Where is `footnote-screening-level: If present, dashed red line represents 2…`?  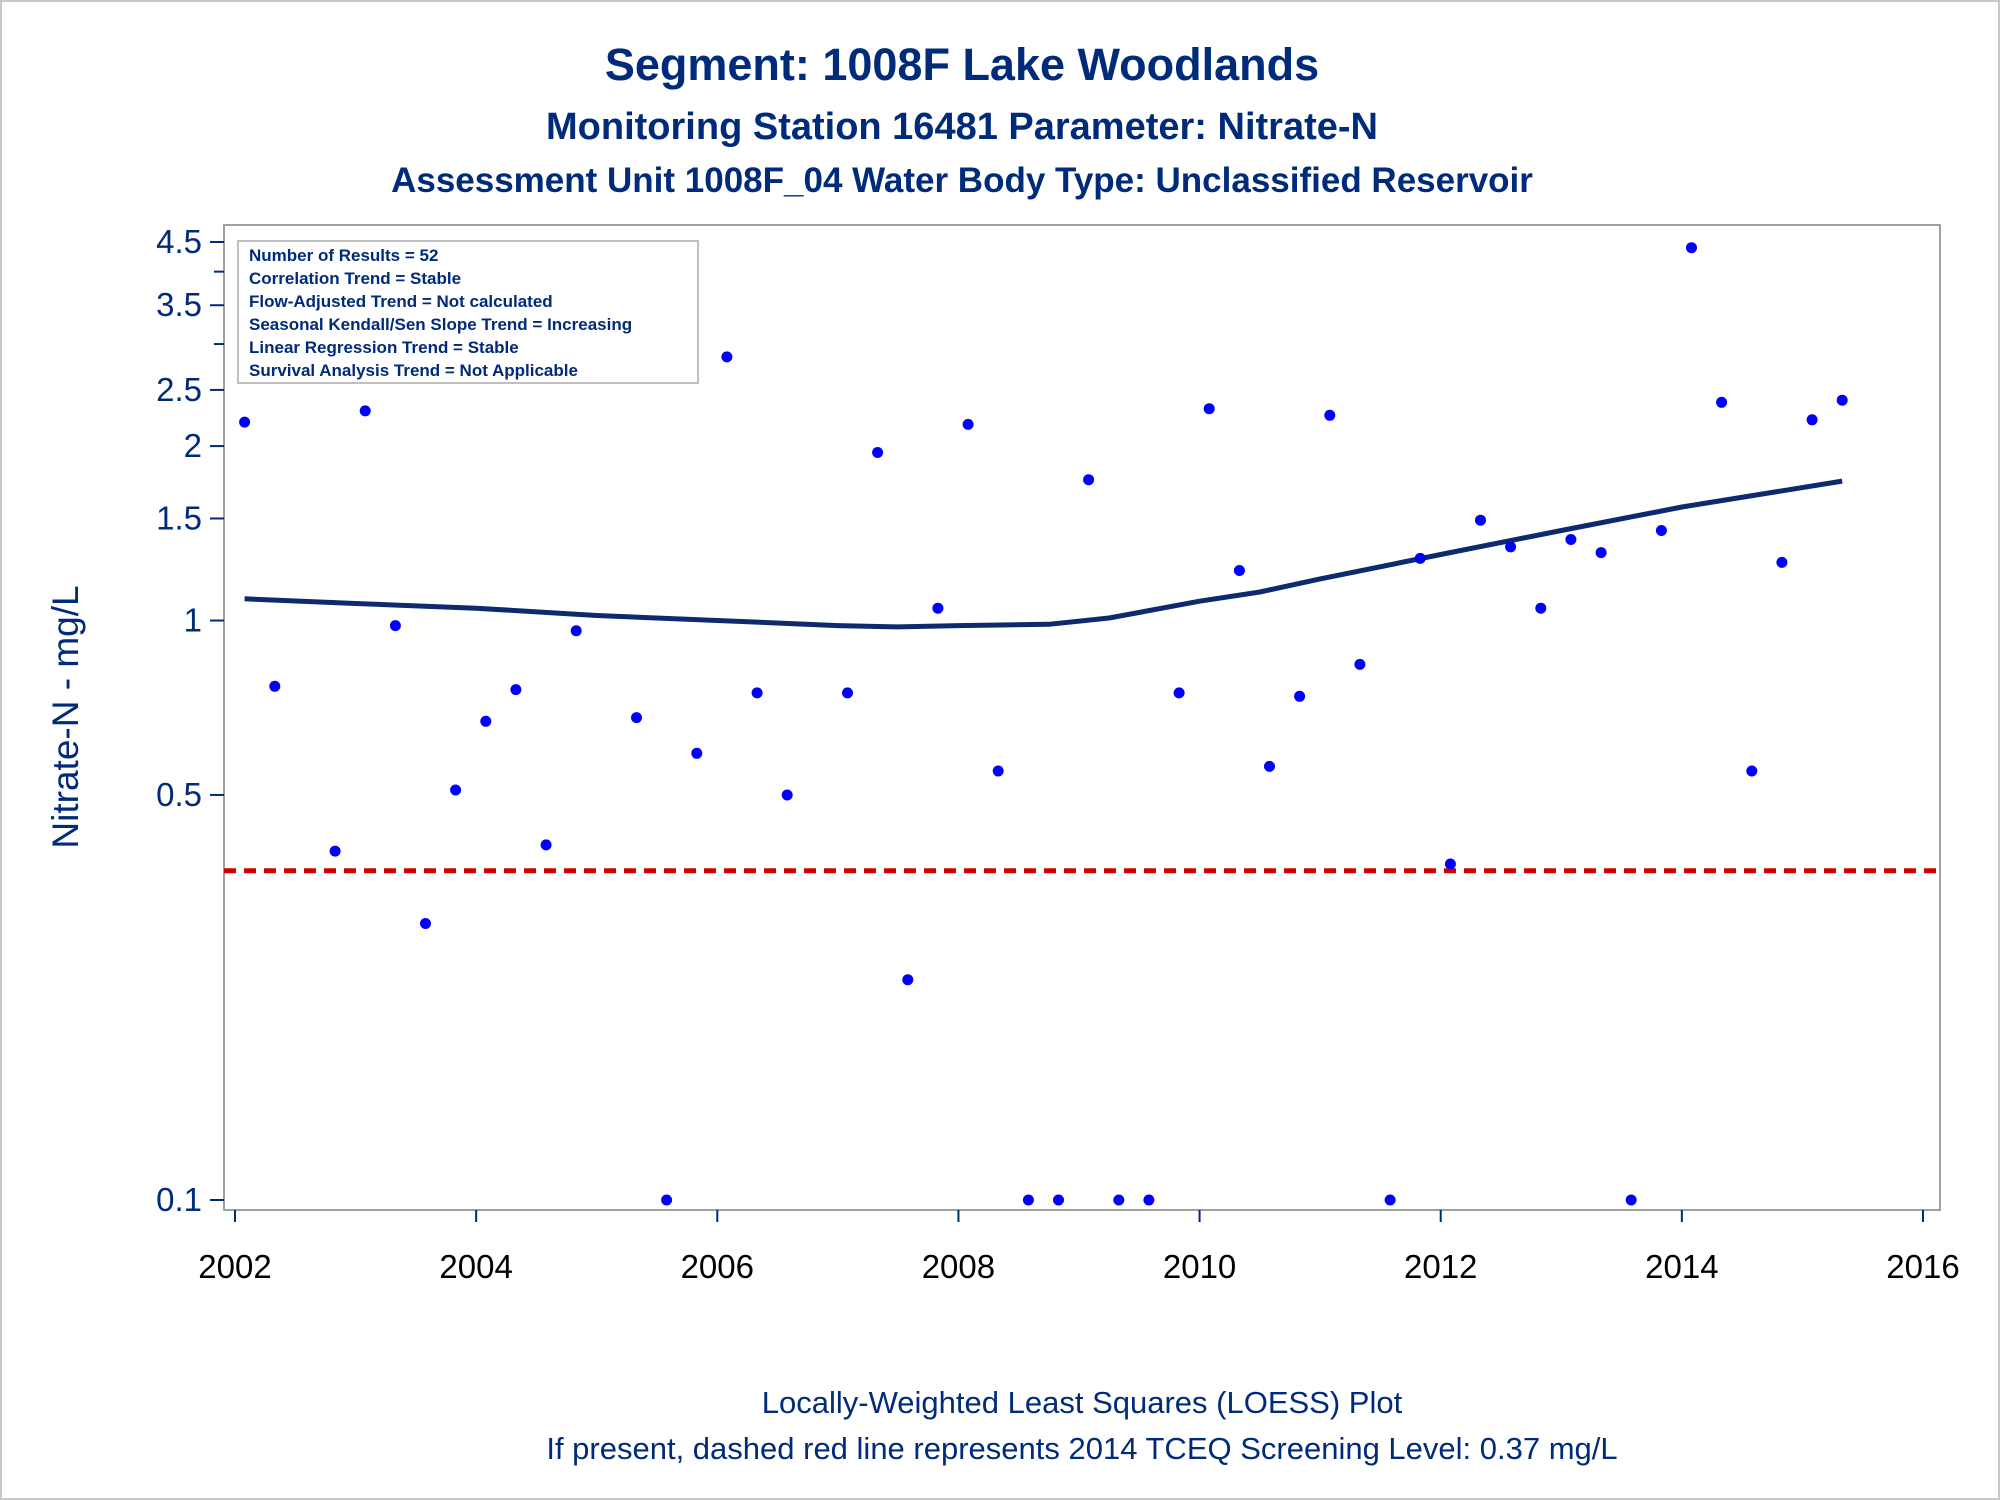
footnote-screening-level: If present, dashed red line represents 2… is located at coordinates (1081, 1448).